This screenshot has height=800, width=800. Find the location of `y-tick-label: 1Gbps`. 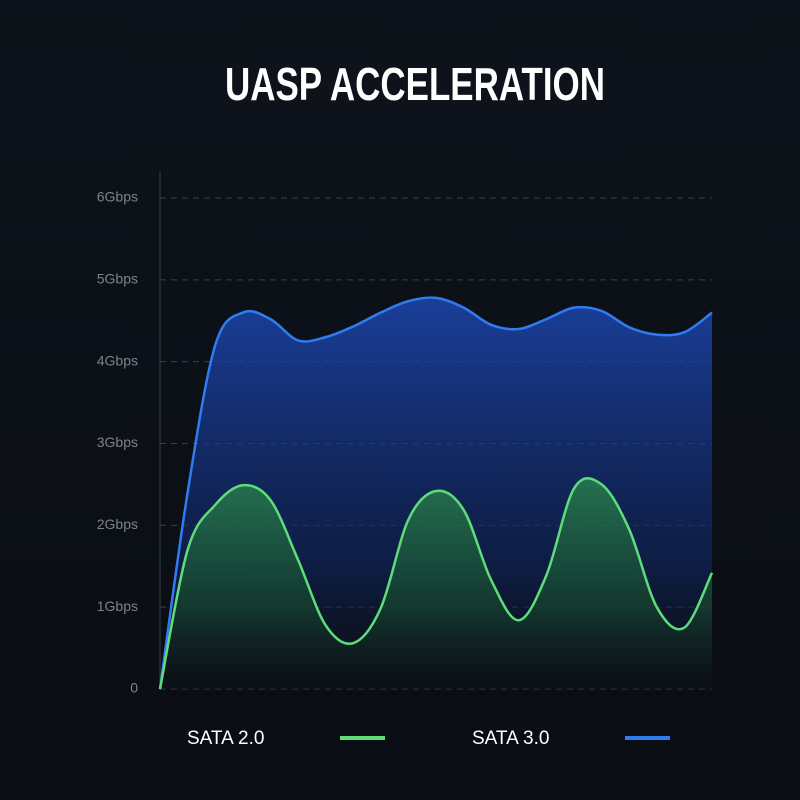

y-tick-label: 1Gbps is located at coordinates (117, 606).